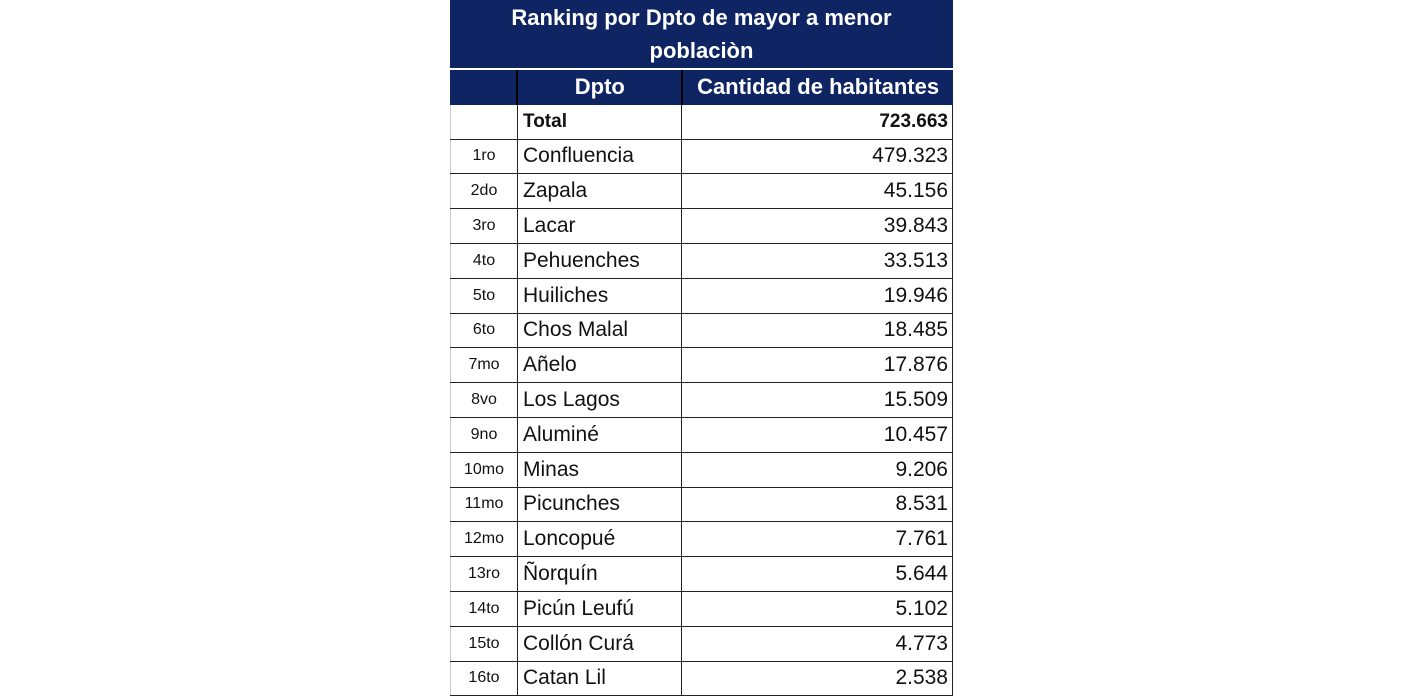 This screenshot has width=1403, height=696. What do you see at coordinates (599, 260) in the screenshot?
I see `dpto-cell: Pehuenches` at bounding box center [599, 260].